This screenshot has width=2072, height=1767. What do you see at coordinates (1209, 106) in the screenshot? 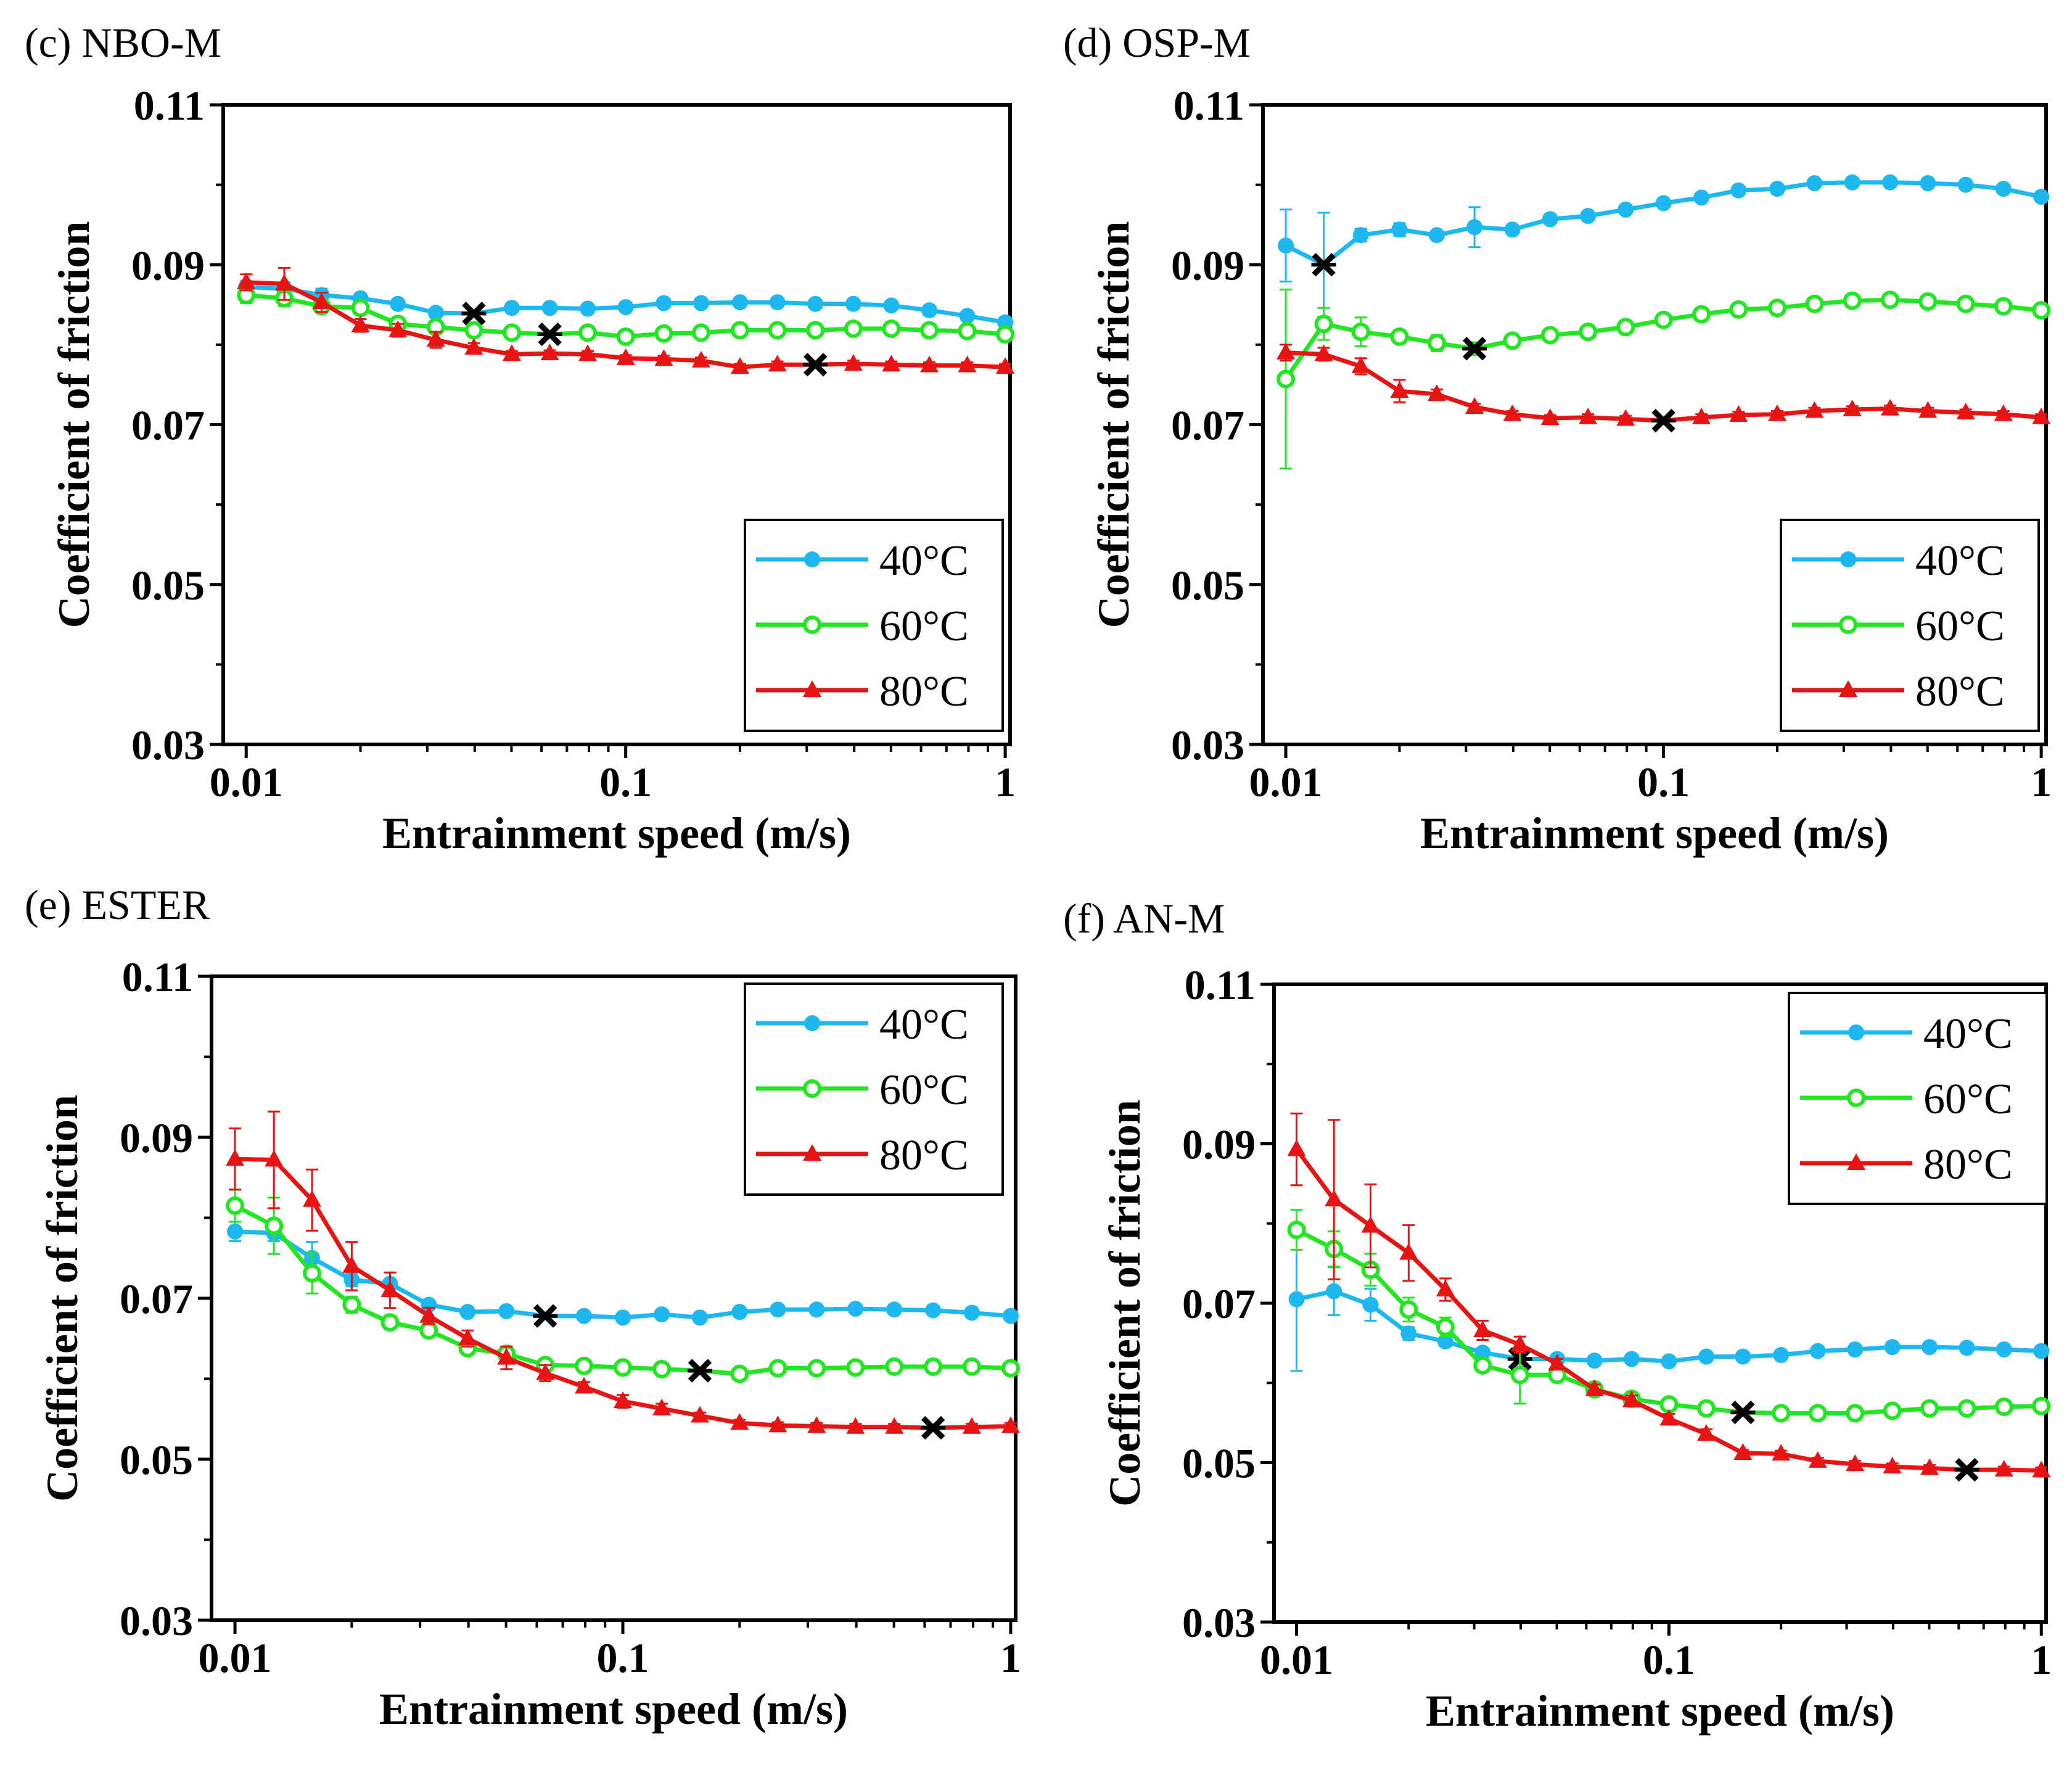
I see `y-tick-label: 0.11` at bounding box center [1209, 106].